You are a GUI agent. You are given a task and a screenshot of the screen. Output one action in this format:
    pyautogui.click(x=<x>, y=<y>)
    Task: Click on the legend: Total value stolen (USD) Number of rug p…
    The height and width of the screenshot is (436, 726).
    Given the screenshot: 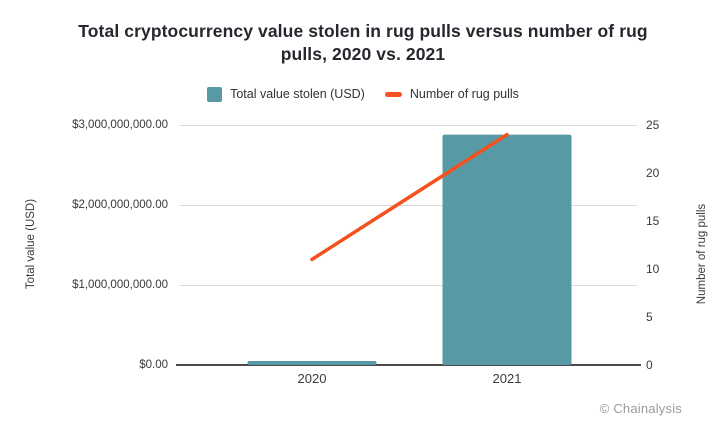 What is the action you would take?
    pyautogui.click(x=363, y=94)
    